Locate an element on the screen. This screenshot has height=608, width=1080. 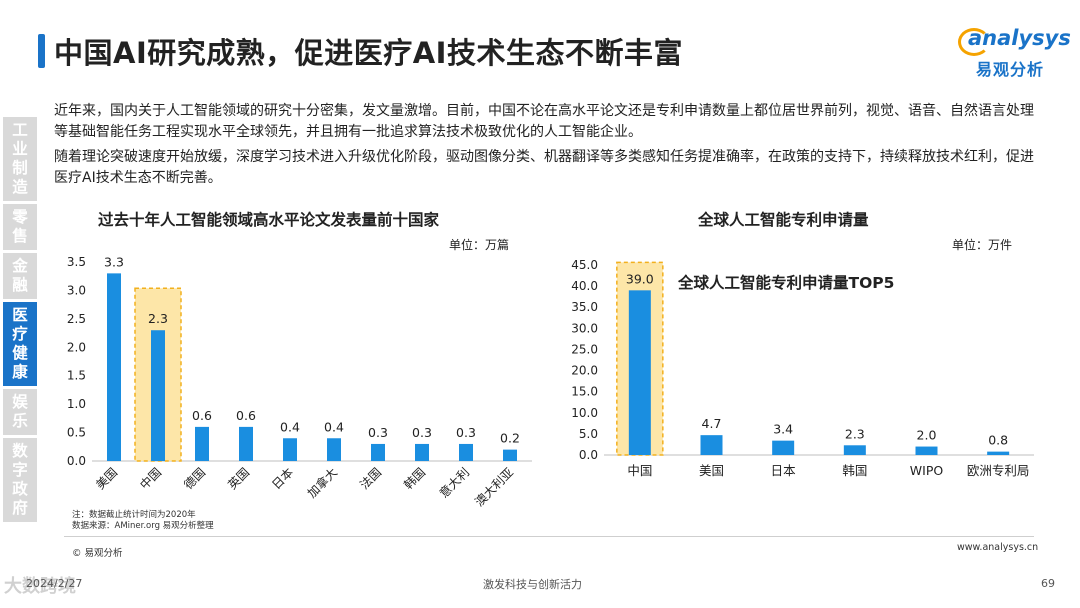
chart1-xtick-label: 韩国 is located at coordinates (415, 479).